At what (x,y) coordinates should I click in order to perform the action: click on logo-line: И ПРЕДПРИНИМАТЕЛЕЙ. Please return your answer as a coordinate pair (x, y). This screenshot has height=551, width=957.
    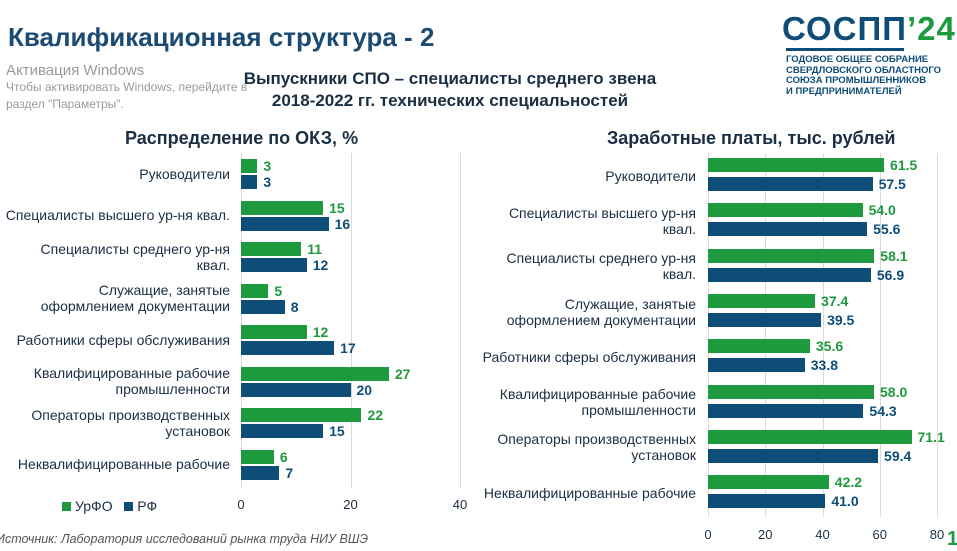
    Looking at the image, I should click on (844, 91).